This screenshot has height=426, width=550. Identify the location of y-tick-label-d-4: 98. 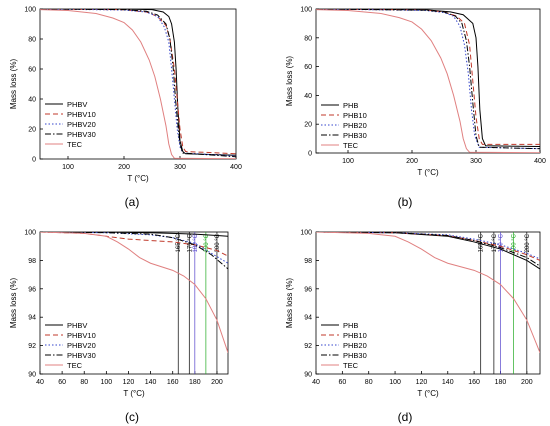
(308, 261).